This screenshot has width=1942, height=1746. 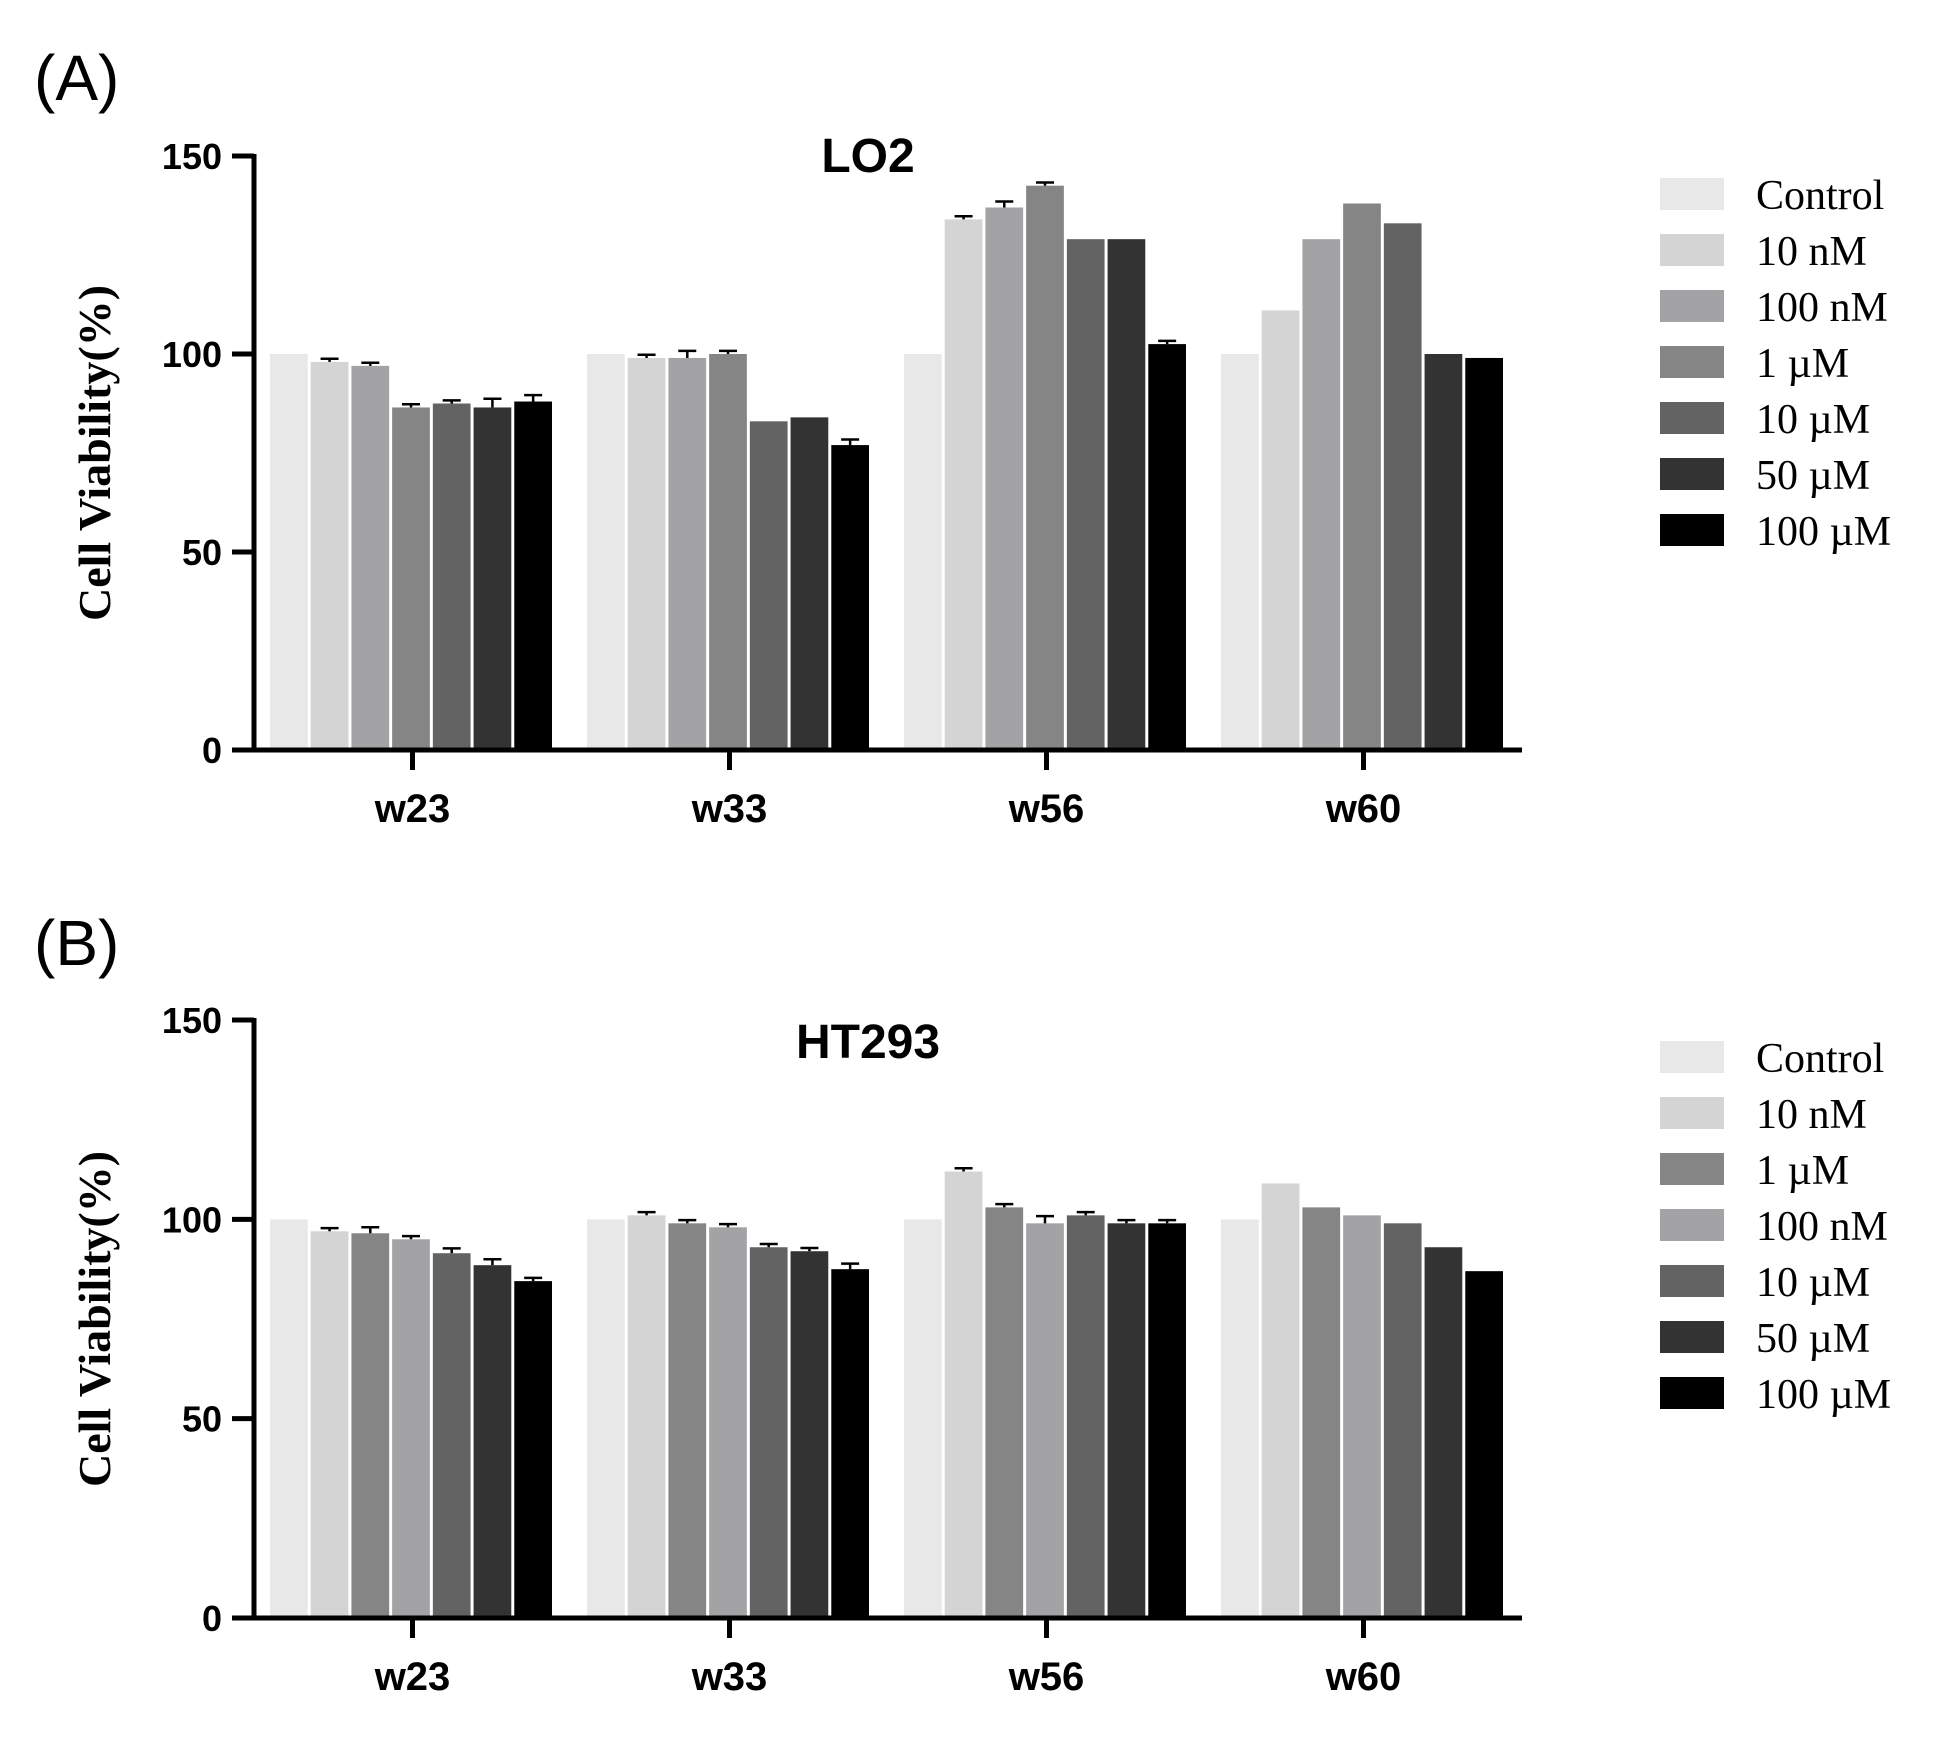 I want to click on y-tick-label: 50, so click(x=202, y=552).